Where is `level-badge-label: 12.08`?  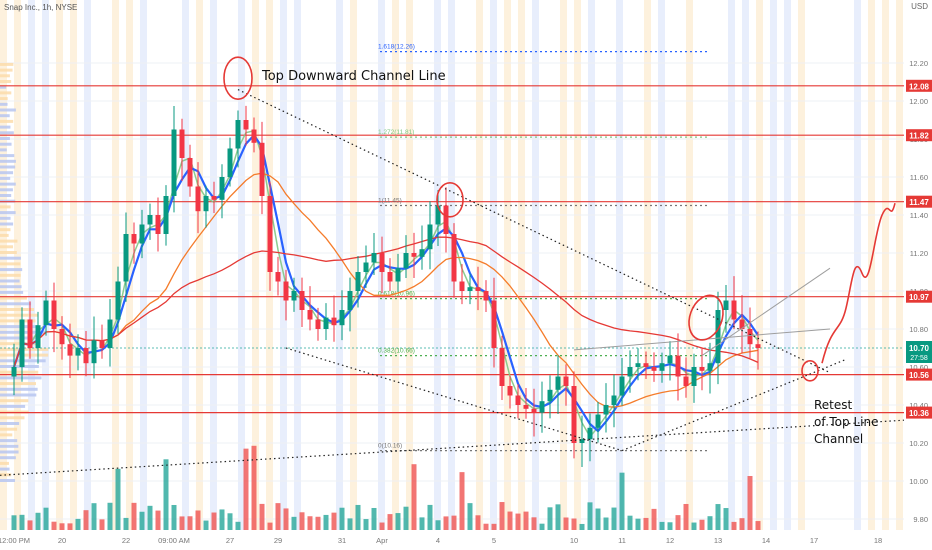
level-badge-label: 12.08 is located at coordinates (919, 86).